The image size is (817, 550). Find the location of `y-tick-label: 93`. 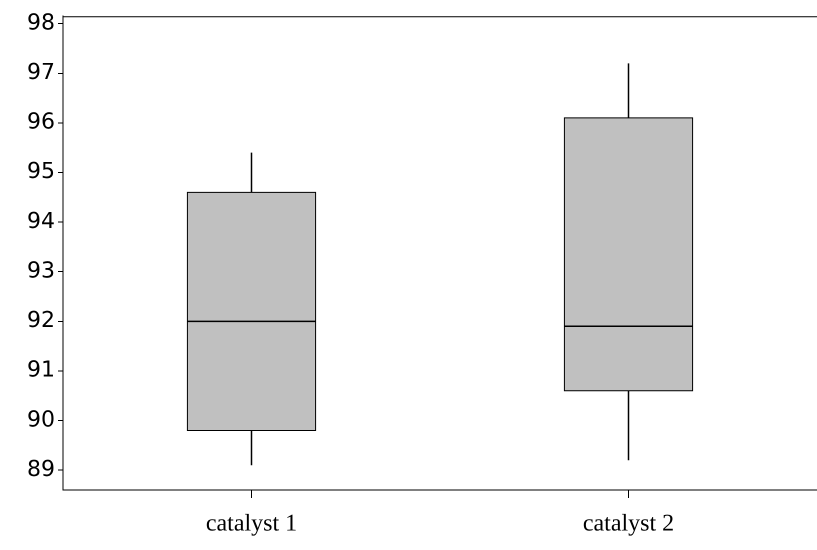

y-tick-label: 93 is located at coordinates (41, 271).